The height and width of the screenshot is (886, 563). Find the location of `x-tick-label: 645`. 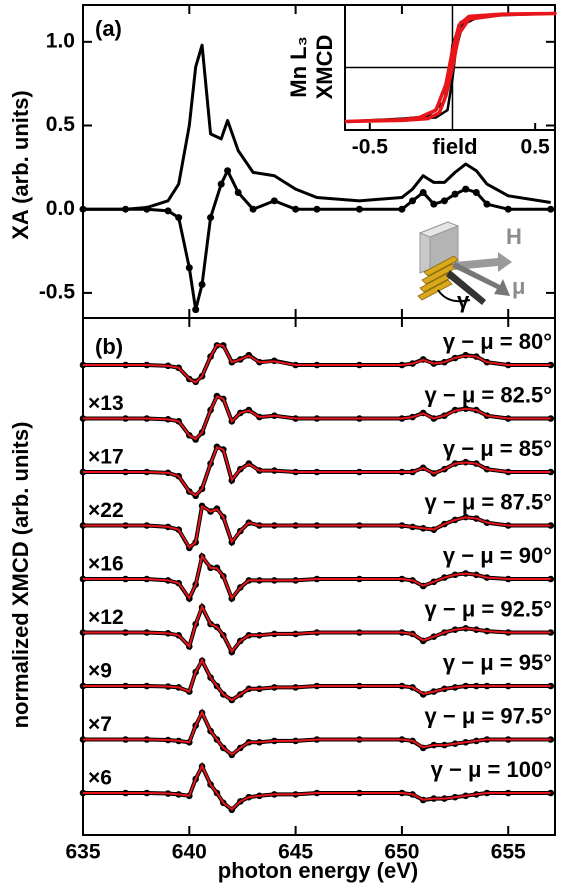

x-tick-label: 645 is located at coordinates (295, 852).